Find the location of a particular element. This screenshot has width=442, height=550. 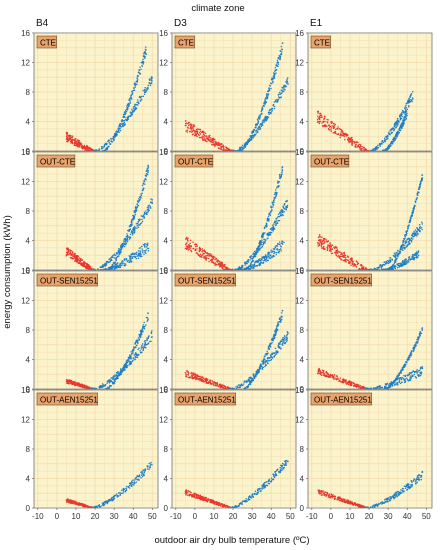

y-tick-label: 16 is located at coordinates (299, 152).